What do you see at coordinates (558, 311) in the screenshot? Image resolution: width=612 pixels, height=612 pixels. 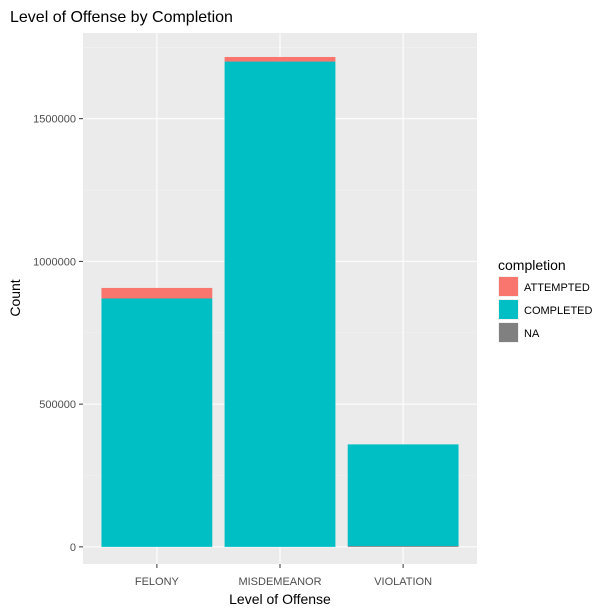 I see `legend-label: COMPLETED` at bounding box center [558, 311].